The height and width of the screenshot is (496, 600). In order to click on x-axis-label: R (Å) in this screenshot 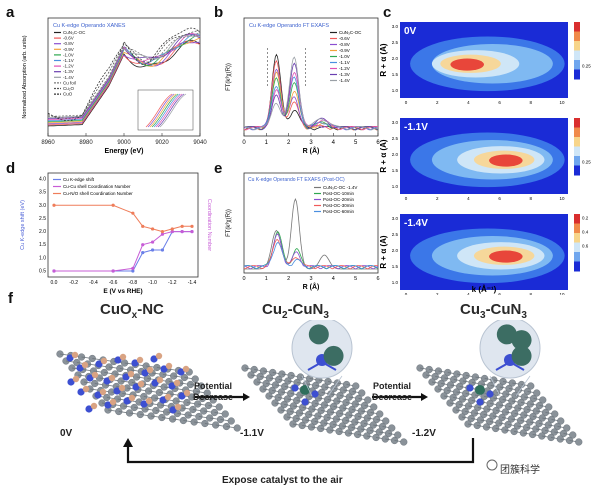, I will do `click(311, 286)`.